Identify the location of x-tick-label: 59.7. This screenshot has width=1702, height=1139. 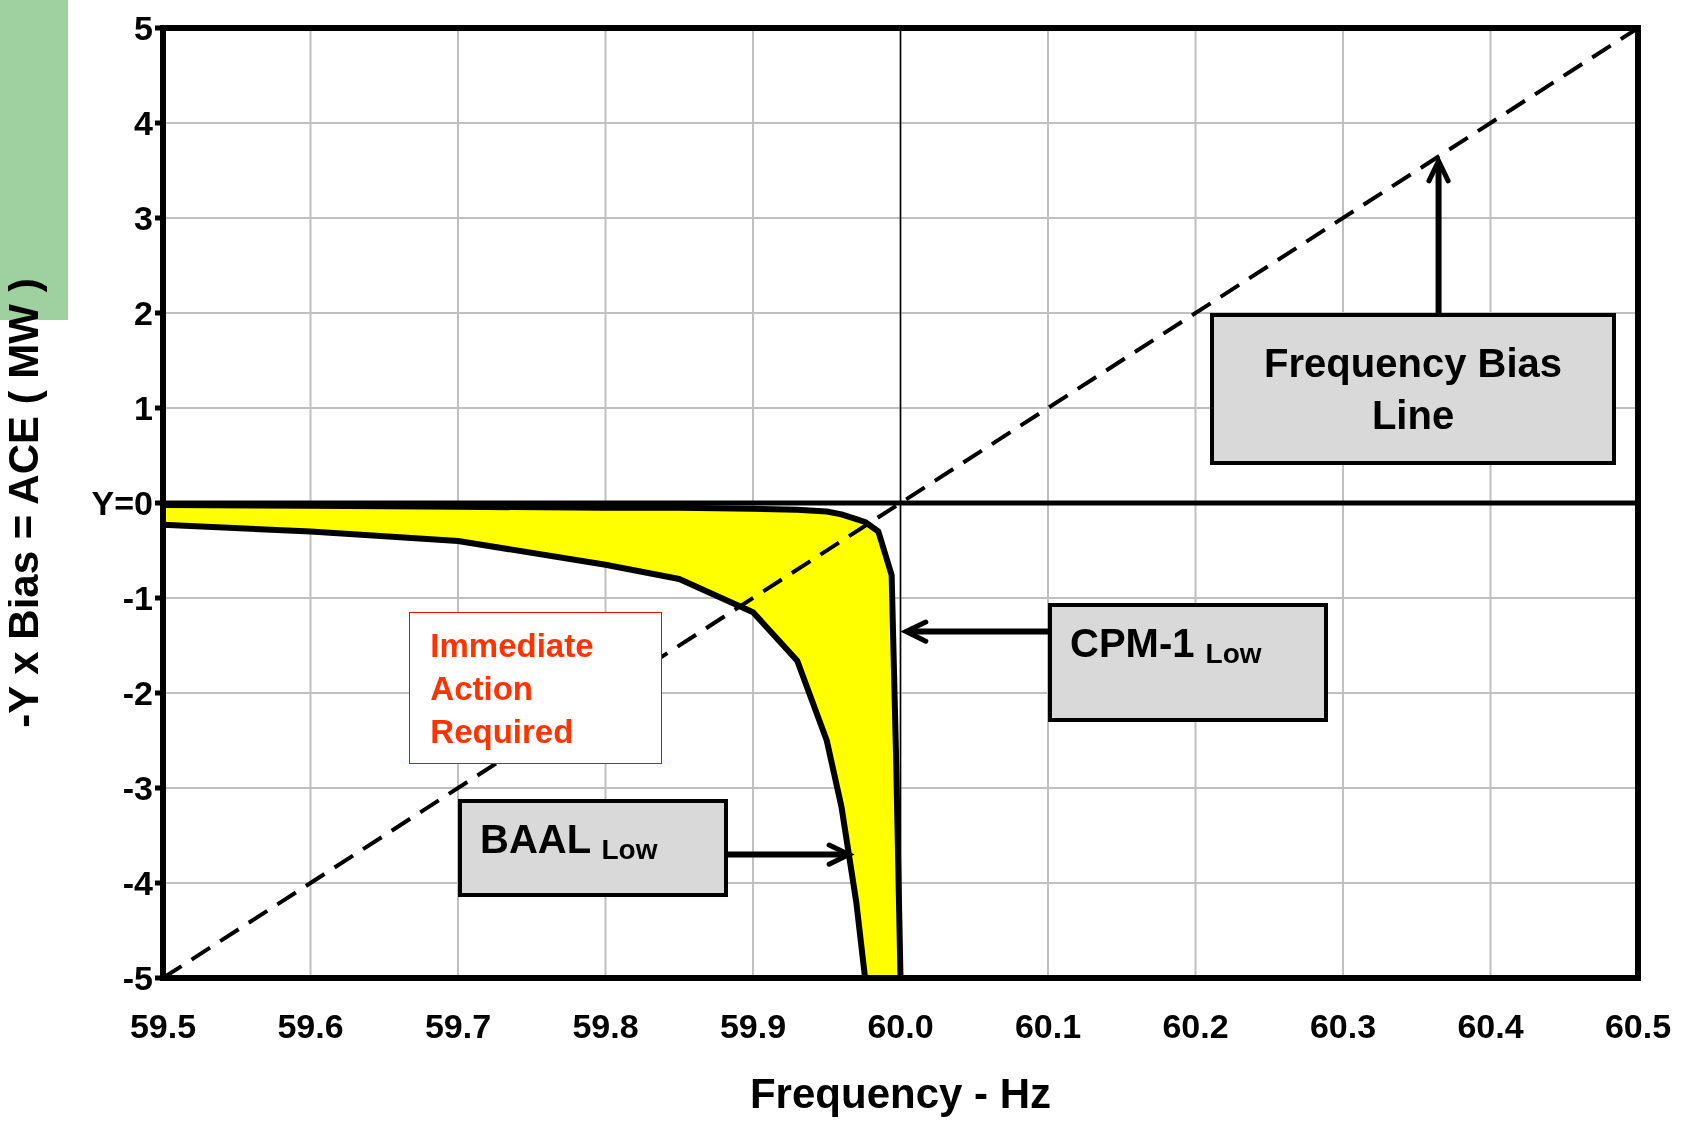
(458, 1026).